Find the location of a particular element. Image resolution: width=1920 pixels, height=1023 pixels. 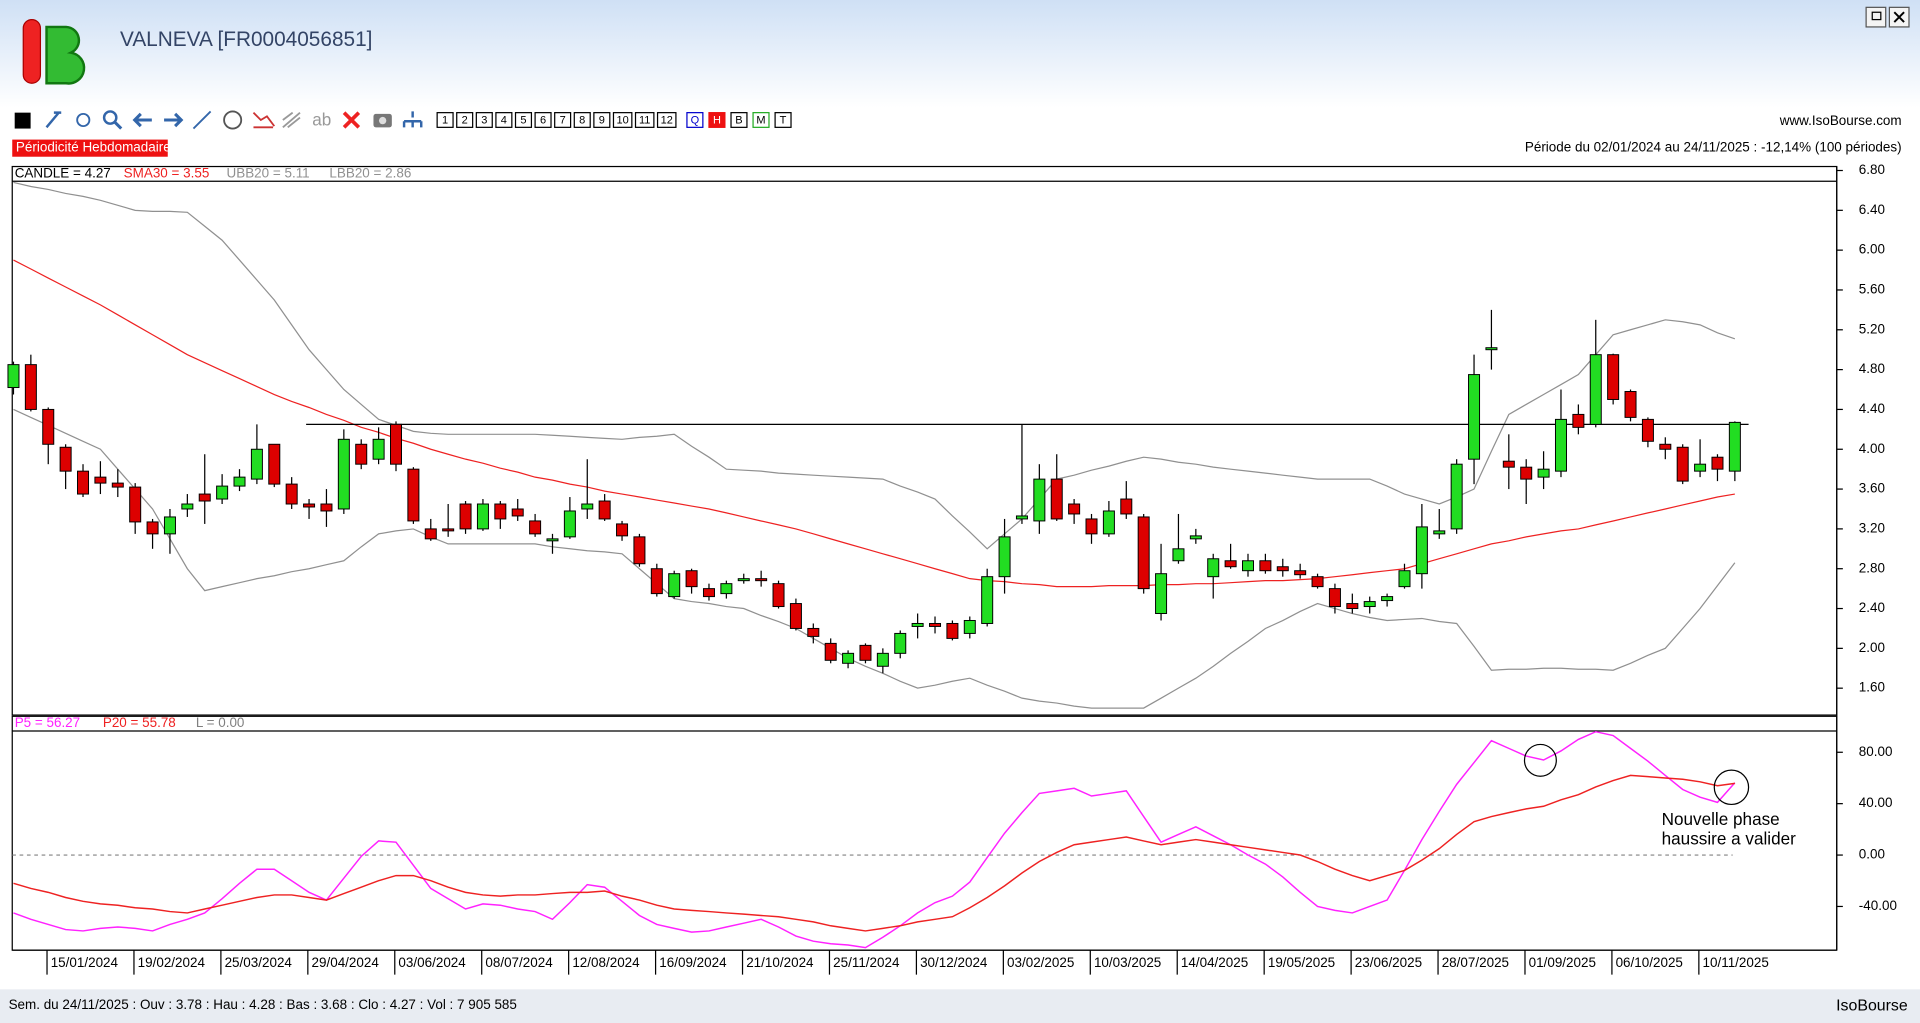

brand: IsoBourse is located at coordinates (1872, 1006).